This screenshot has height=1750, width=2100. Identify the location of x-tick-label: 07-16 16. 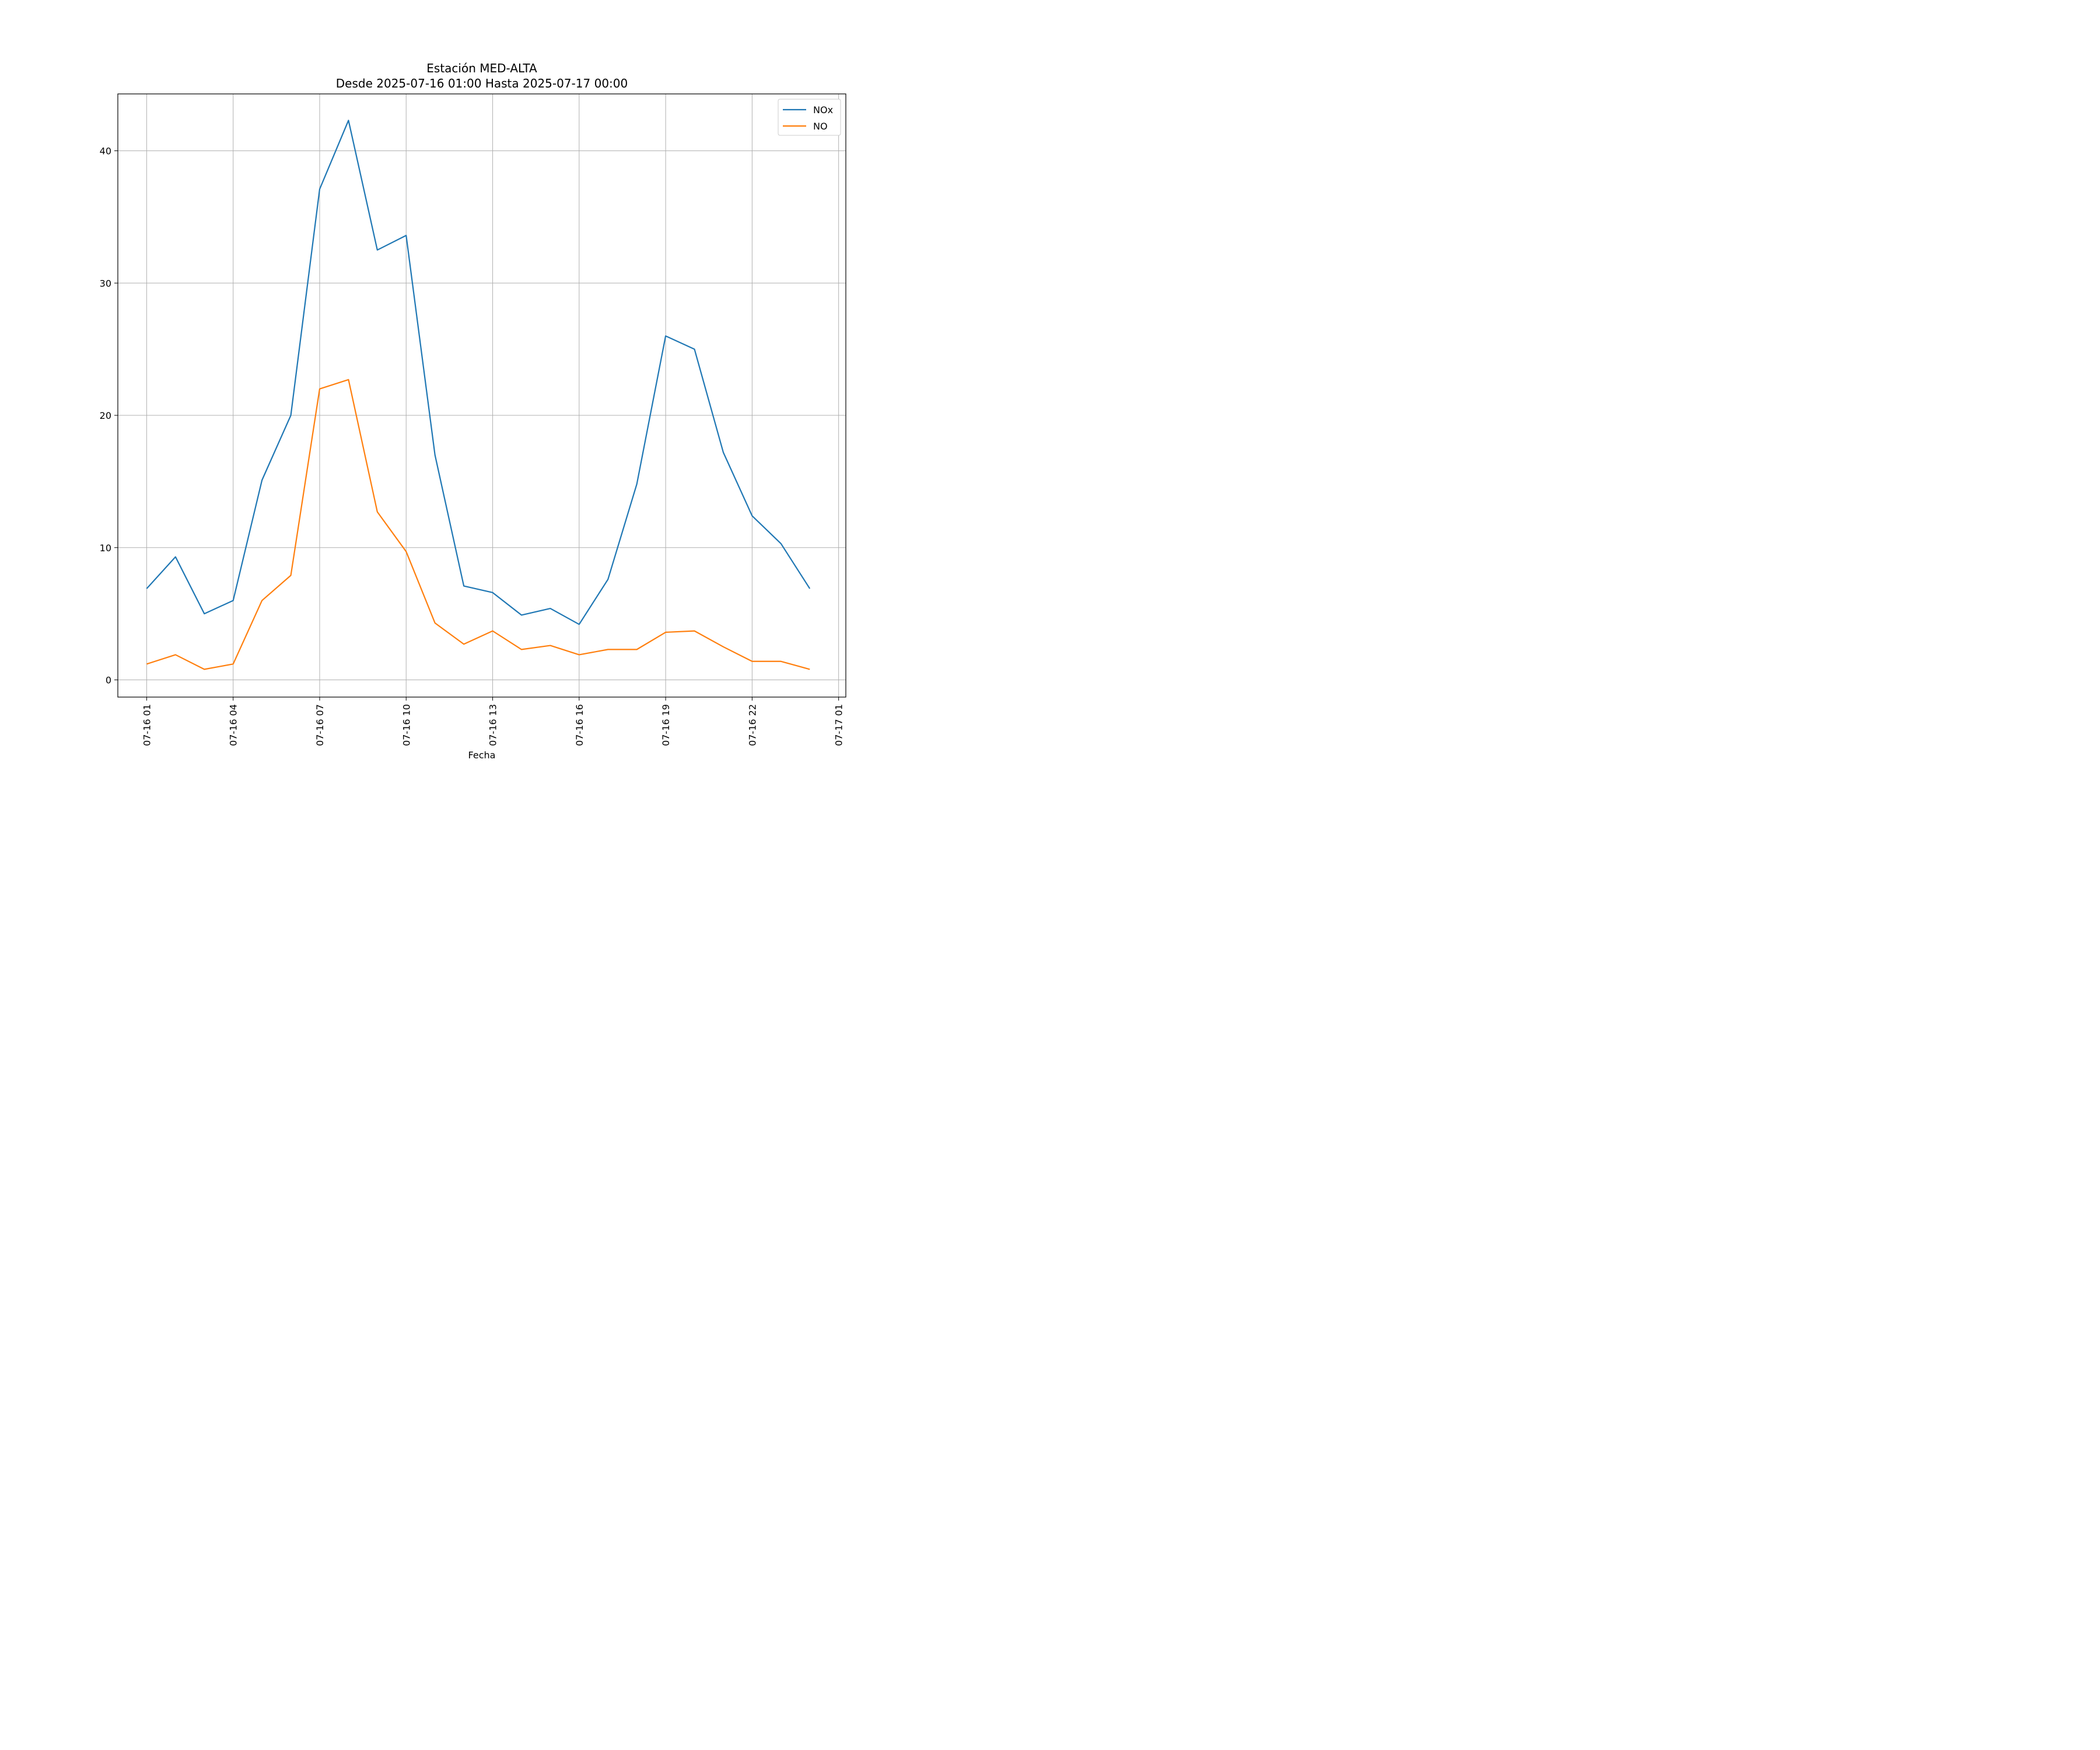
(579, 725).